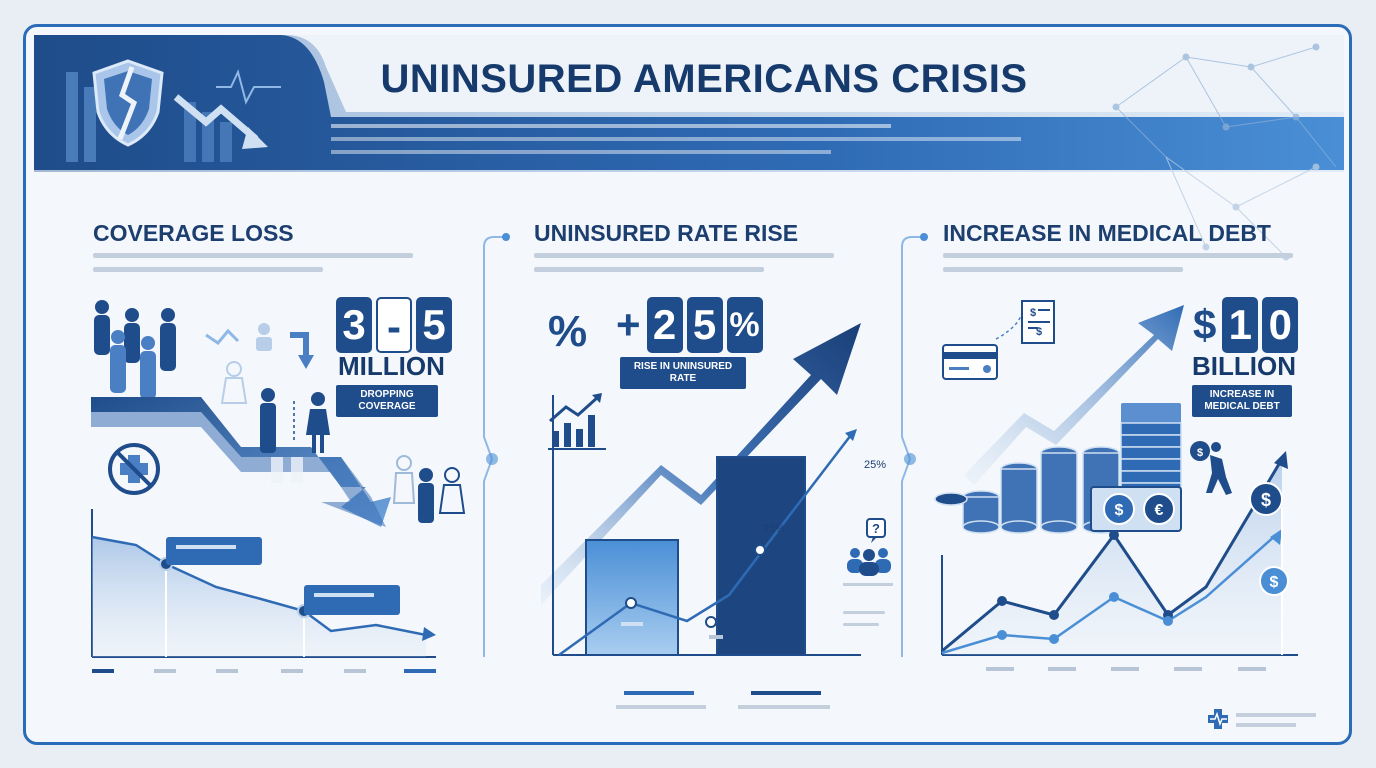 This screenshot has height=768, width=1376. Describe the element at coordinates (1211, 468) in the screenshot. I see `person-carrying-debt-icon: $` at that location.